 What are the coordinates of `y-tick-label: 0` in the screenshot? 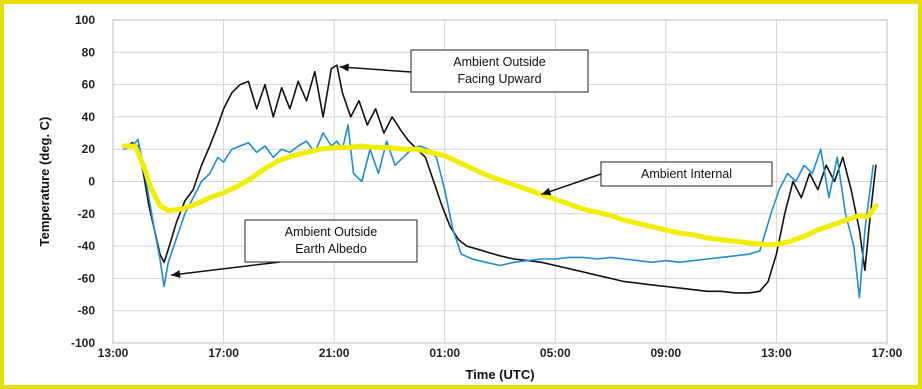 It's located at (91, 182).